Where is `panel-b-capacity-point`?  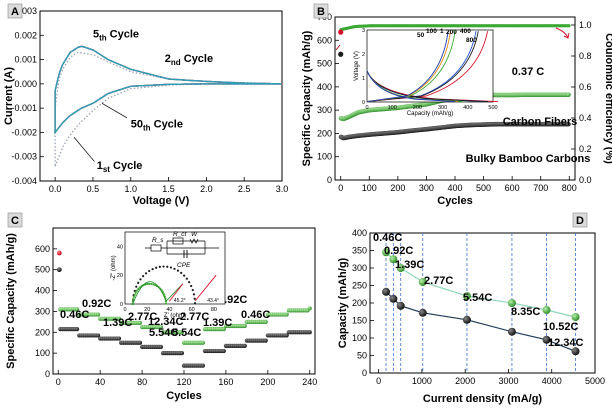 panel-b-capacity-point is located at coordinates (568, 124).